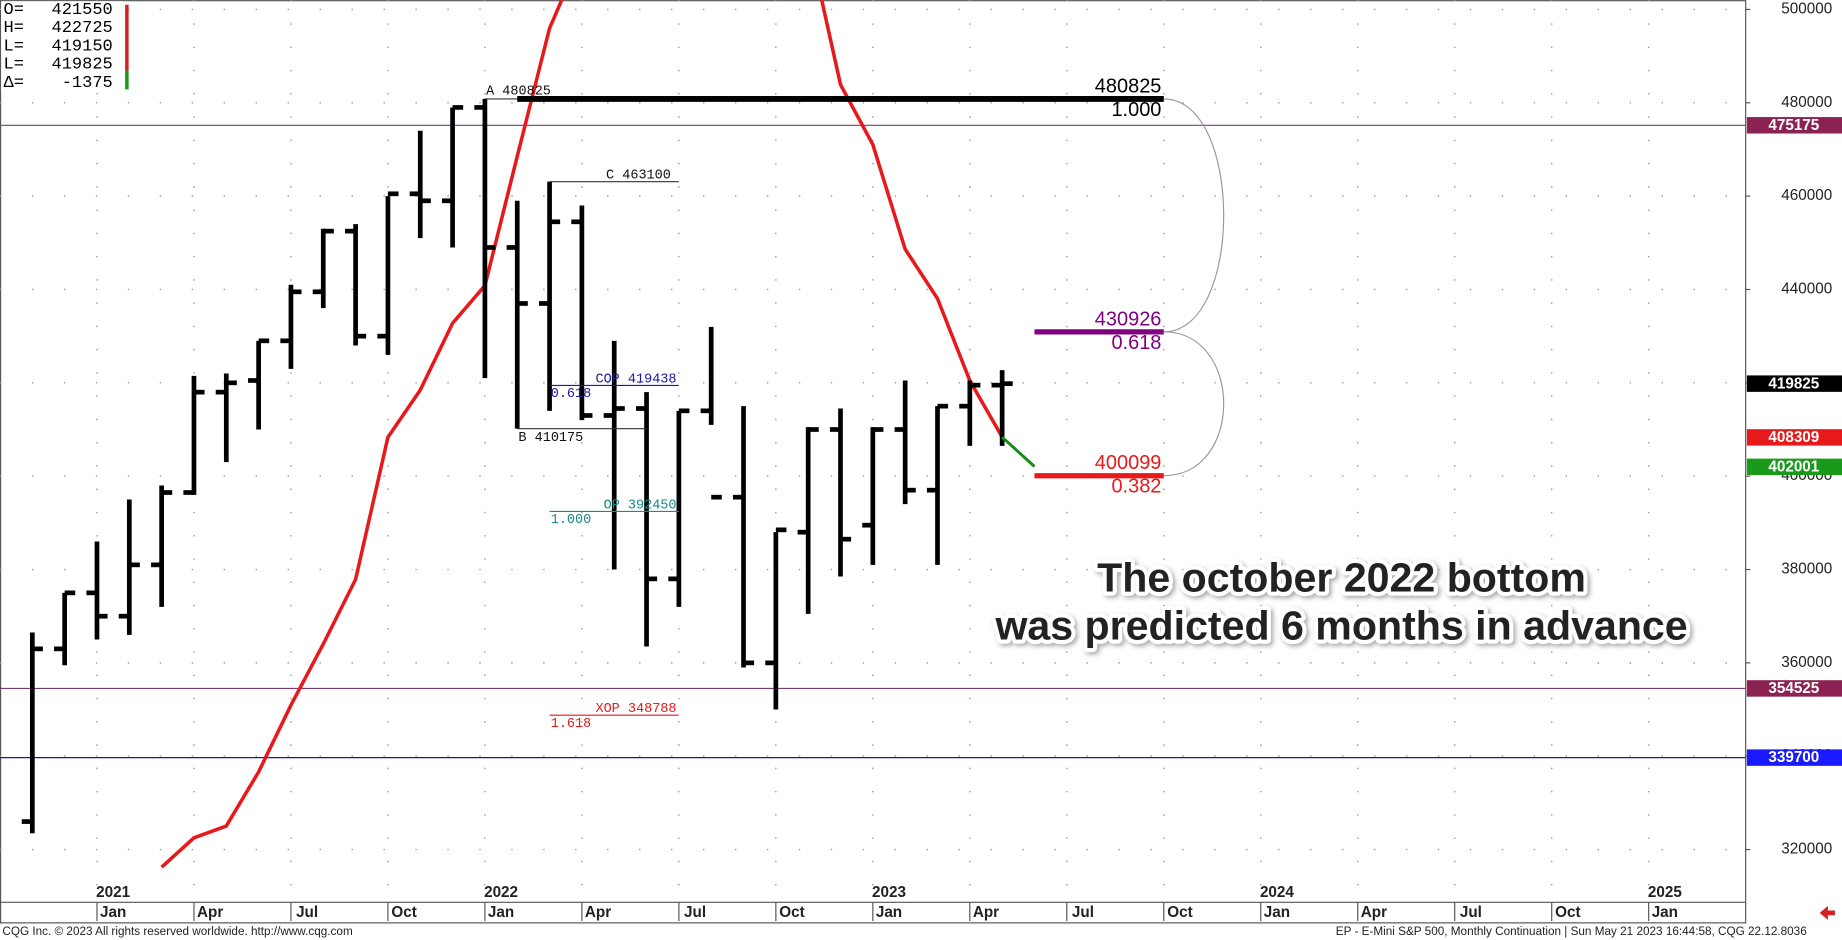  I want to click on projection-value: 419438, so click(652, 379).